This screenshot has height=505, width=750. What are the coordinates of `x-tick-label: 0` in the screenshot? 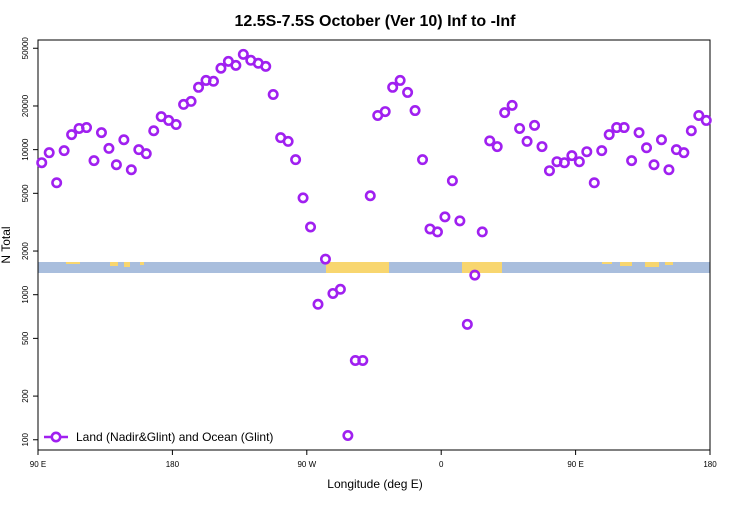 It's located at (441, 464).